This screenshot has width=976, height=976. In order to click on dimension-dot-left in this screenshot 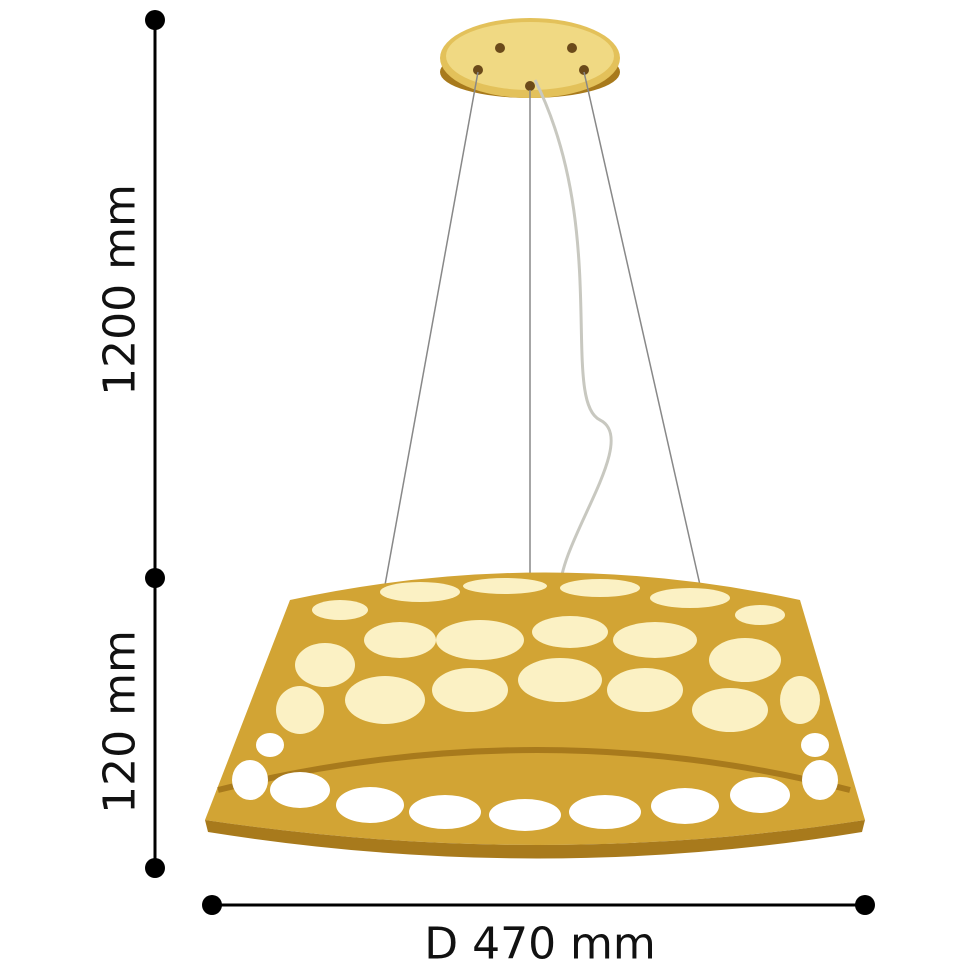, I will do `click(212, 905)`.